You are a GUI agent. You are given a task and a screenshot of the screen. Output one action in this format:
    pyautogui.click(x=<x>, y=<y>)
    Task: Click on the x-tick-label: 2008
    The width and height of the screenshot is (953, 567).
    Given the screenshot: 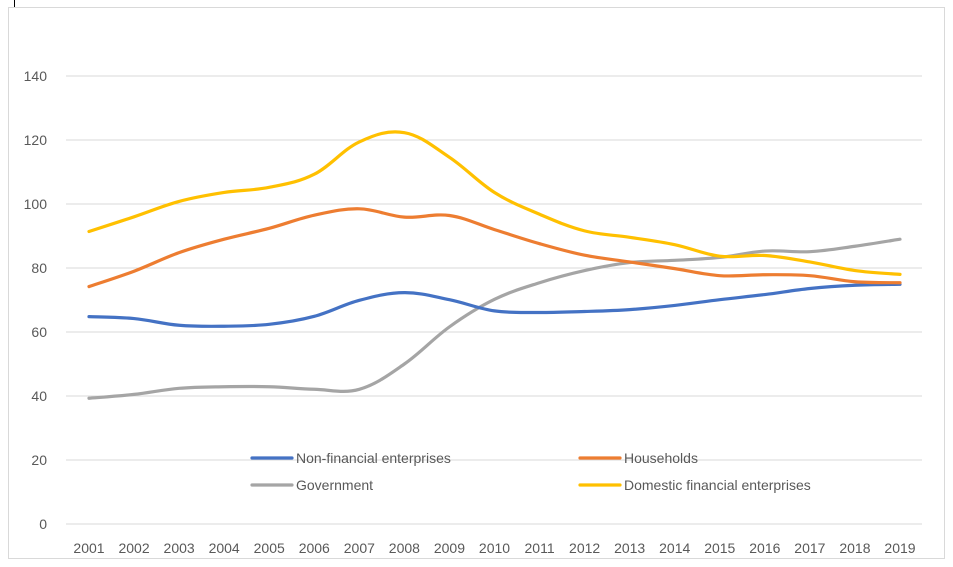 What is the action you would take?
    pyautogui.click(x=404, y=548)
    